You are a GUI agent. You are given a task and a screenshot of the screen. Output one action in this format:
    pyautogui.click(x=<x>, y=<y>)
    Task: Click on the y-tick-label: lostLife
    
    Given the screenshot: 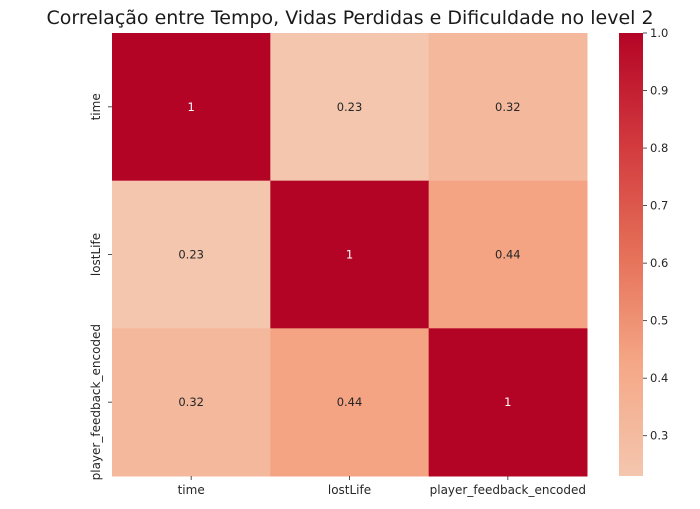 What is the action you would take?
    pyautogui.click(x=96, y=254)
    